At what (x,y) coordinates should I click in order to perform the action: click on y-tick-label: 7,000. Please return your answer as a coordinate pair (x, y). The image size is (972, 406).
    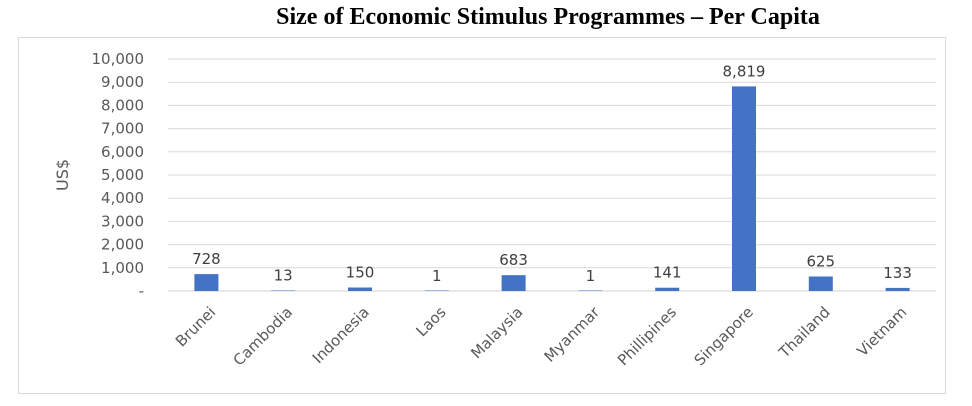
    Looking at the image, I should click on (122, 129).